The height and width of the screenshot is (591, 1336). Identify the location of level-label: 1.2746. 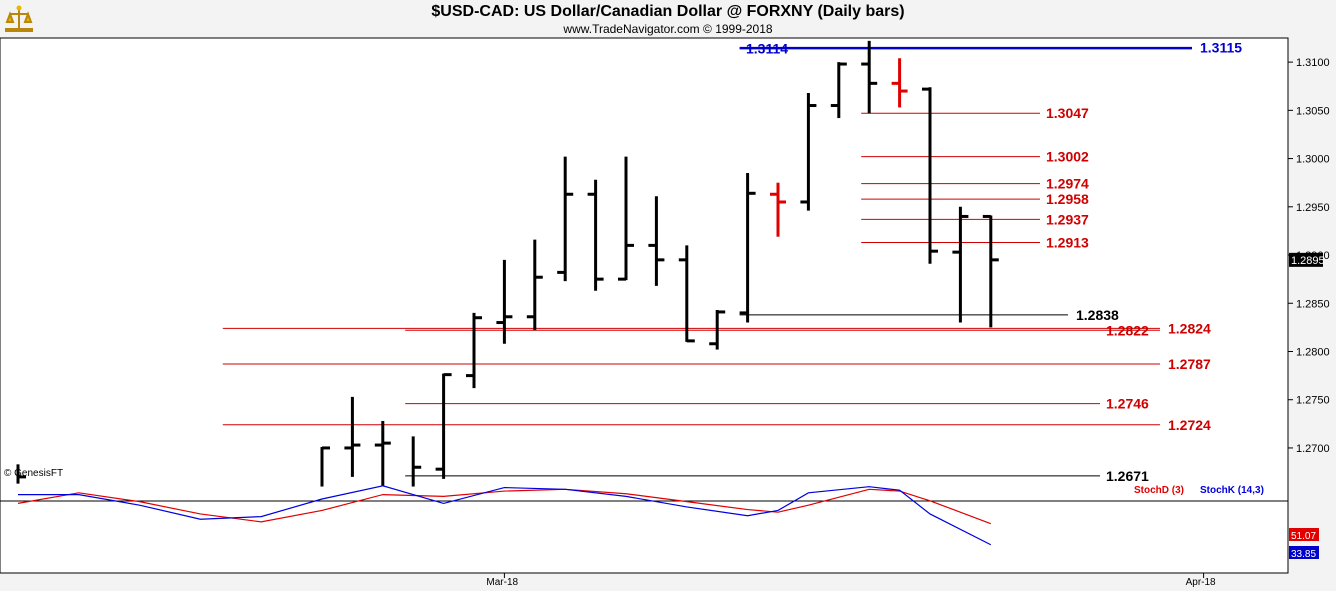
(1127, 404).